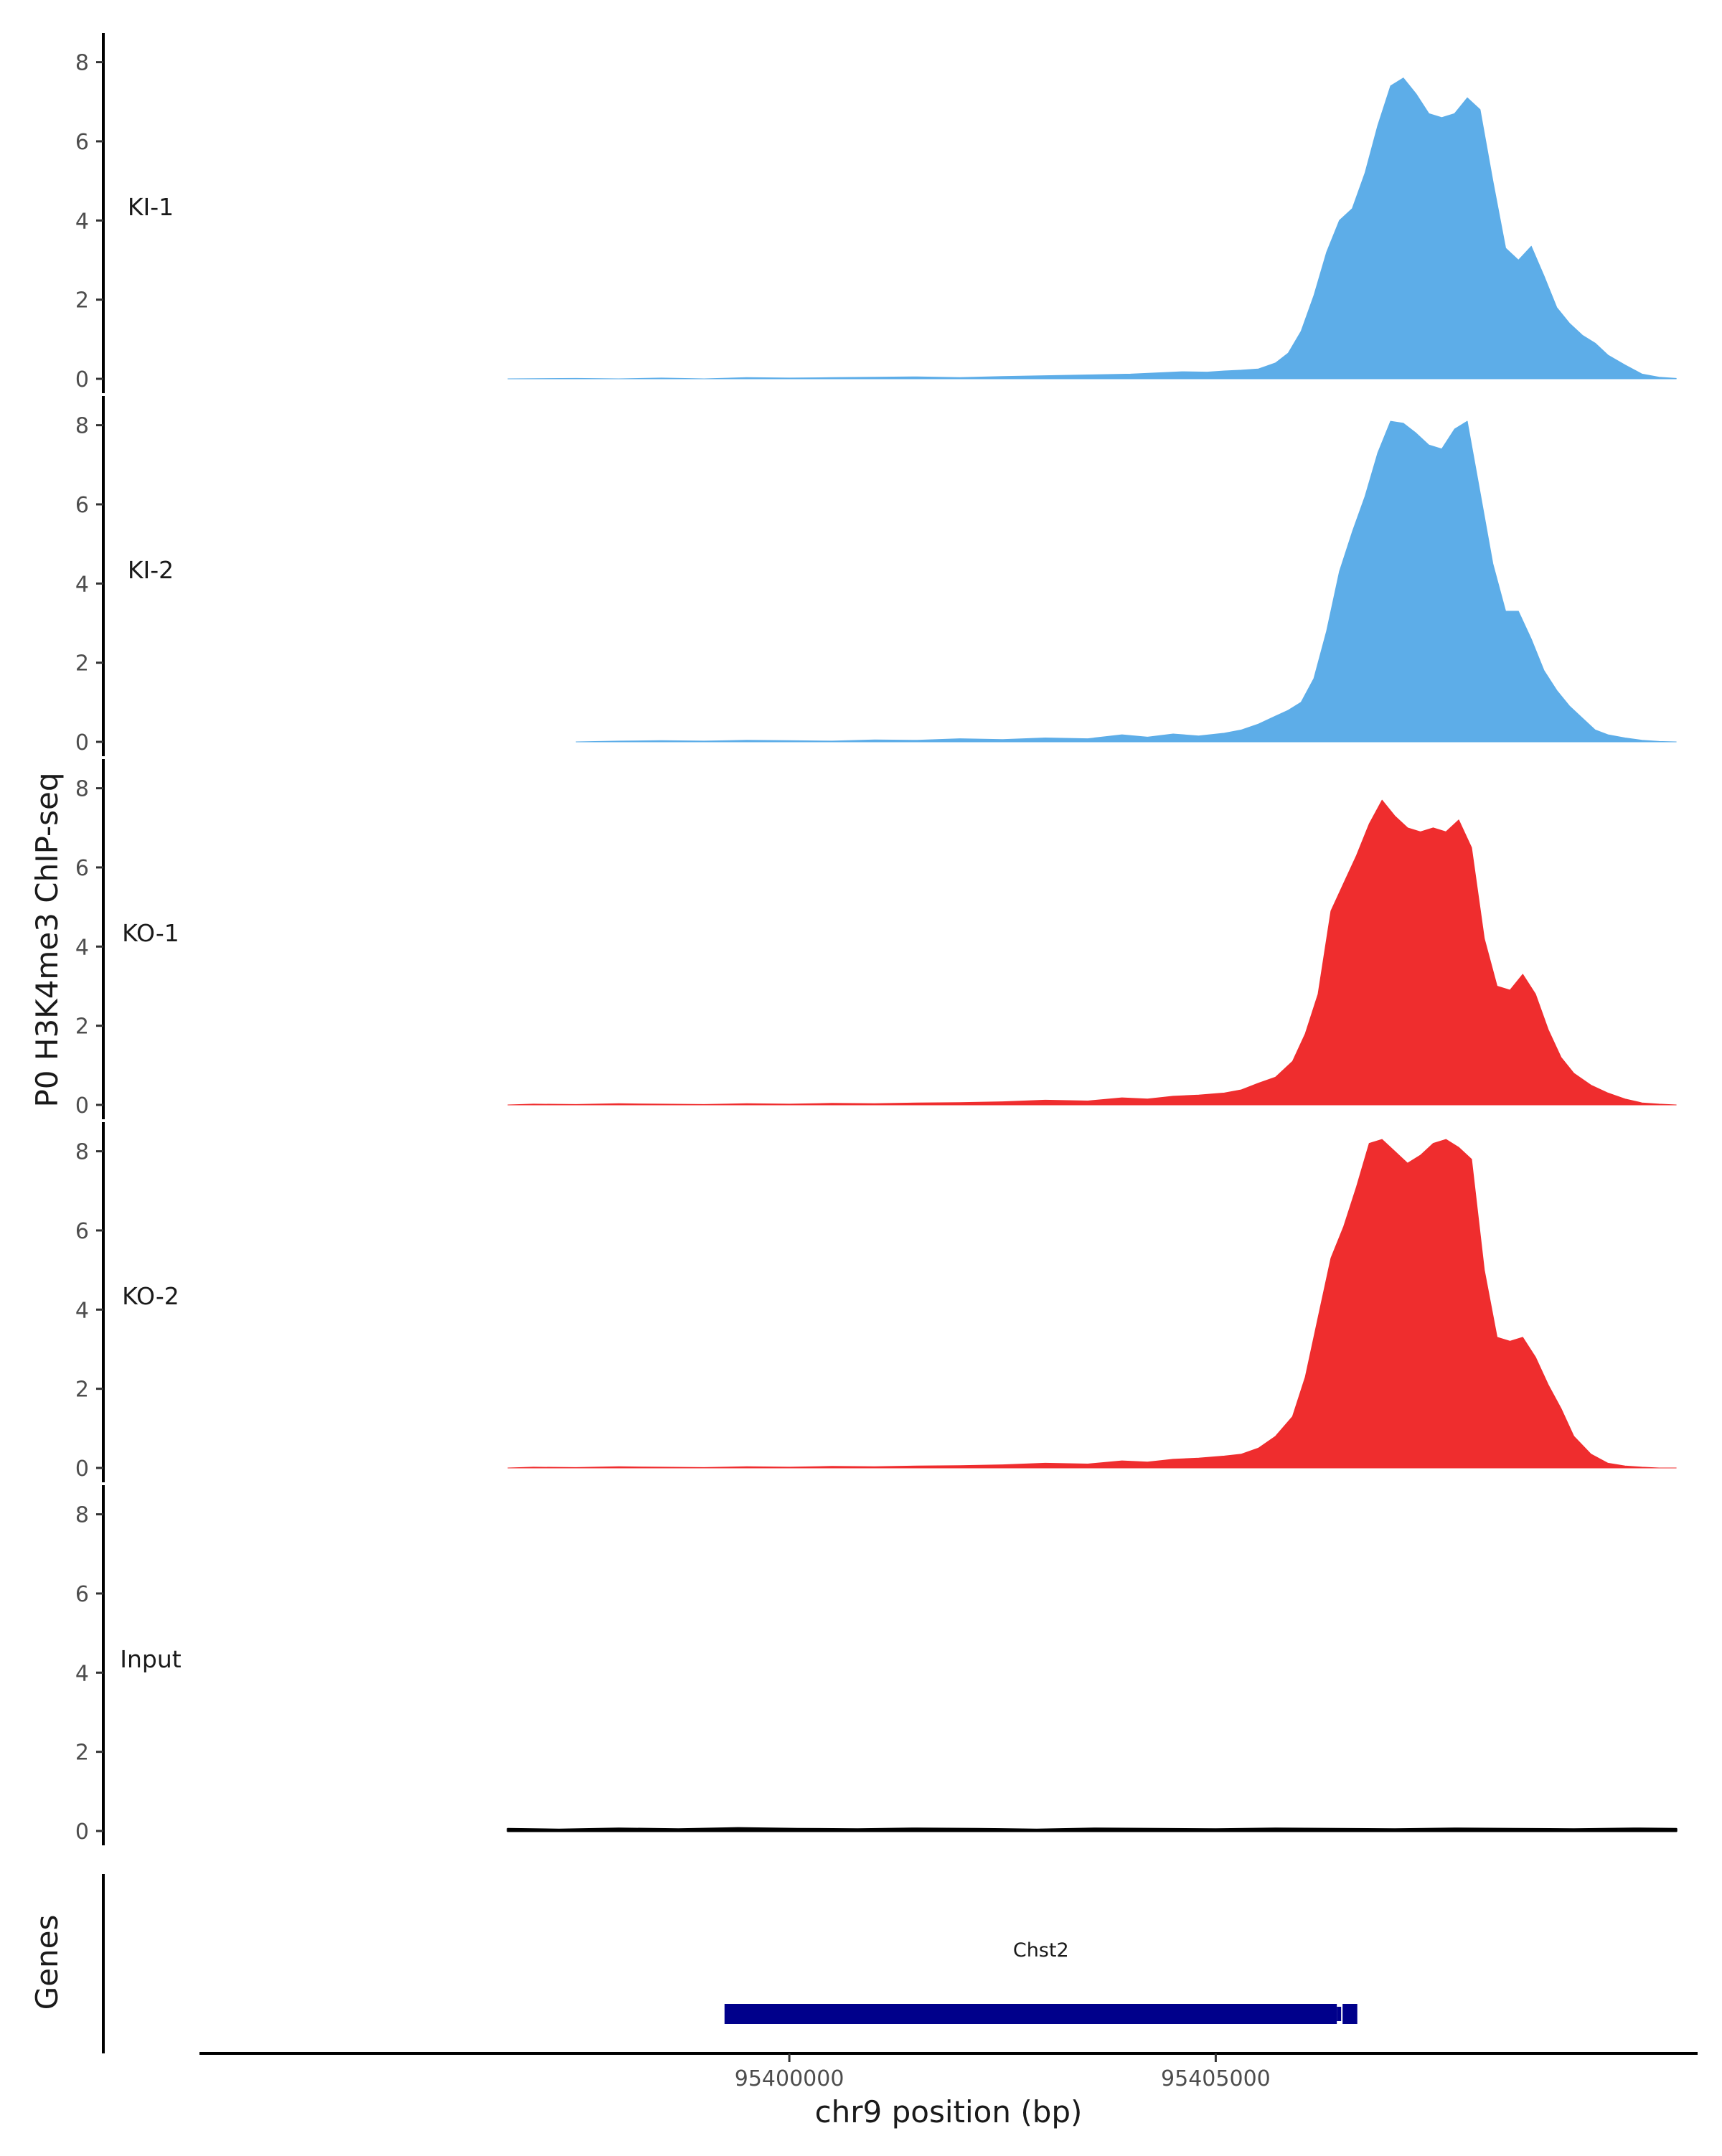 This screenshot has width=1722, height=2156. I want to click on track-label: KI-2, so click(151, 570).